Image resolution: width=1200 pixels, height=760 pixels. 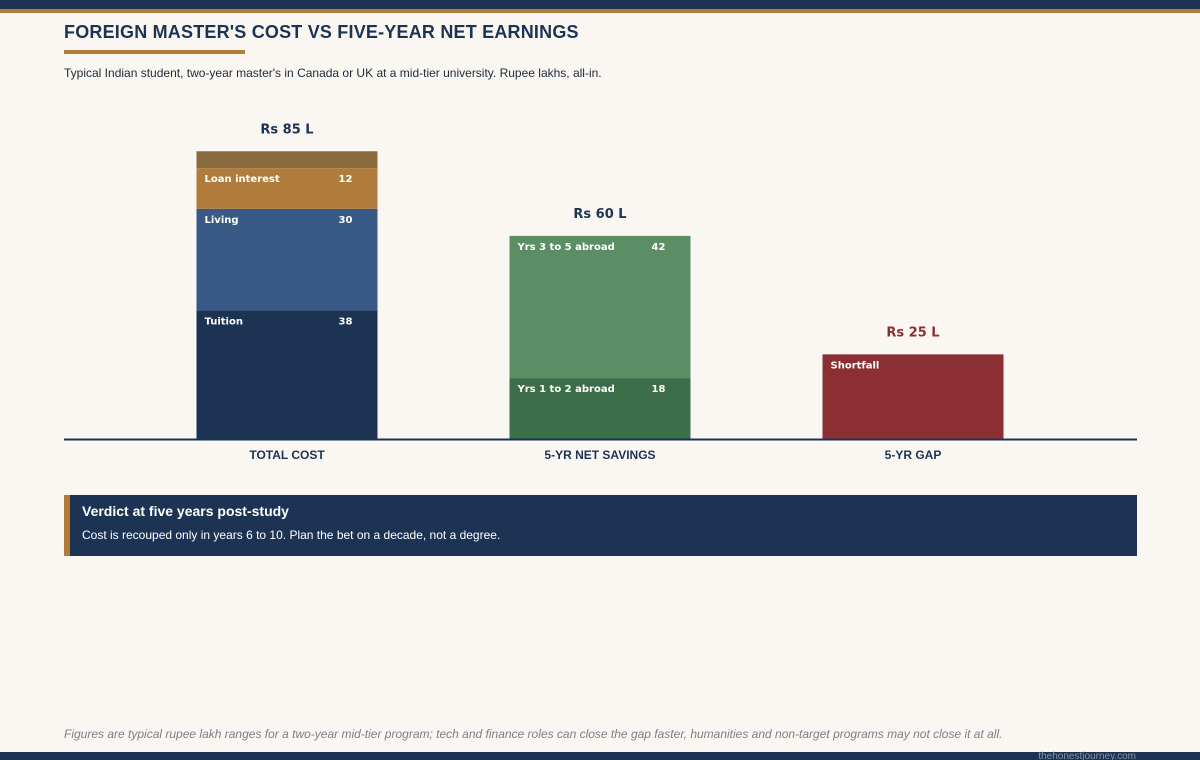 What do you see at coordinates (599, 455) in the screenshot?
I see `category-label: 5-YR NET SAVINGS` at bounding box center [599, 455].